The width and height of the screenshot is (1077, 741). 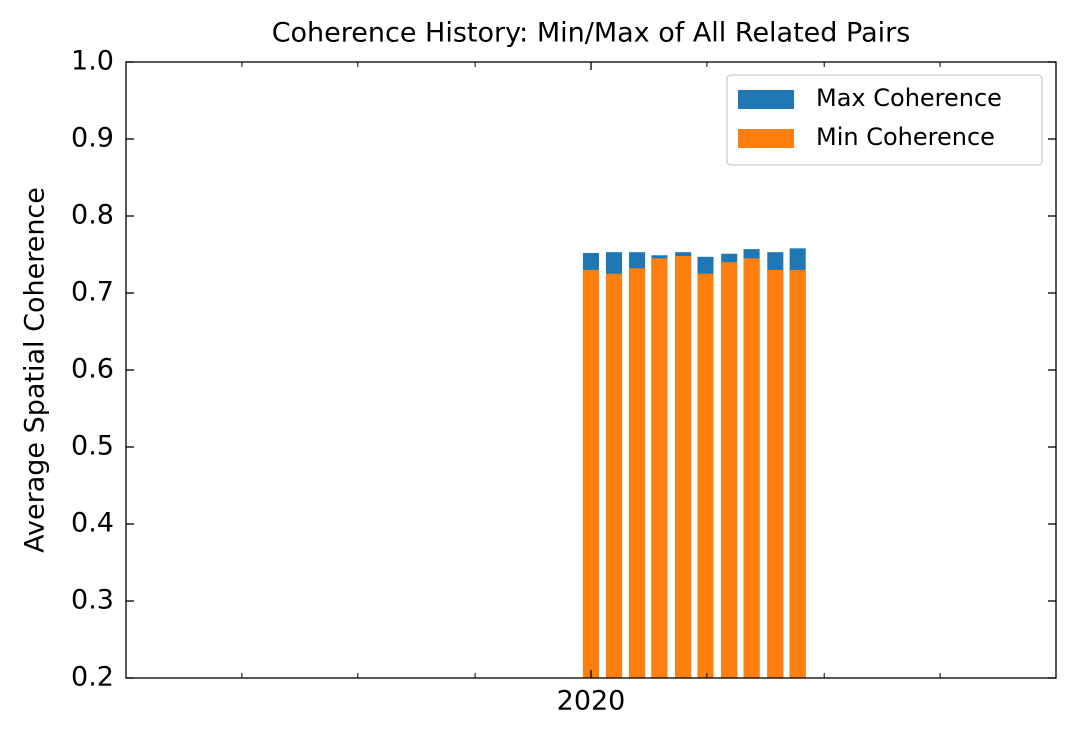 I want to click on y-tick-label: 1.0, so click(x=92, y=61).